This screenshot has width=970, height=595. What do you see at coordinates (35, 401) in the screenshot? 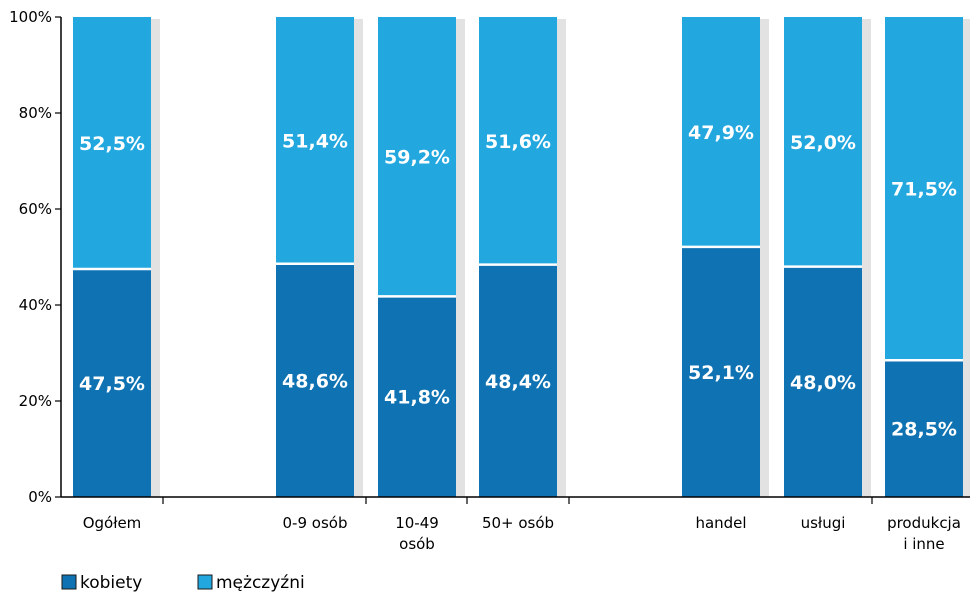
I see `y-tick-label: 20%` at bounding box center [35, 401].